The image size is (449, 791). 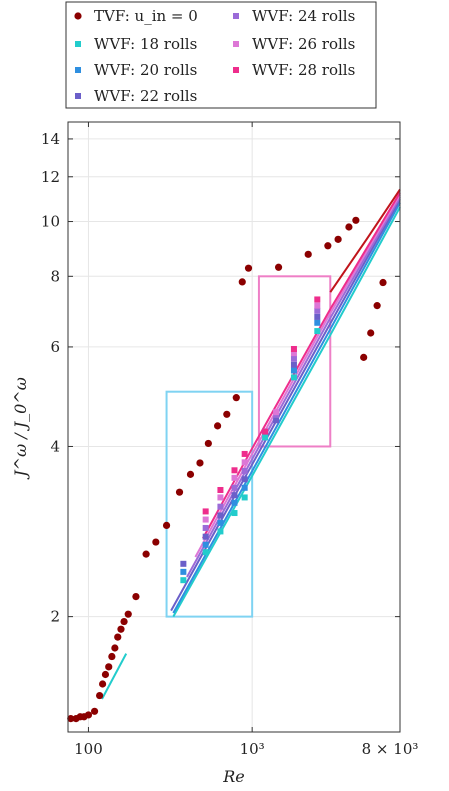 What do you see at coordinates (236, 70) in the screenshot?
I see `legend-marker-wvf28` at bounding box center [236, 70].